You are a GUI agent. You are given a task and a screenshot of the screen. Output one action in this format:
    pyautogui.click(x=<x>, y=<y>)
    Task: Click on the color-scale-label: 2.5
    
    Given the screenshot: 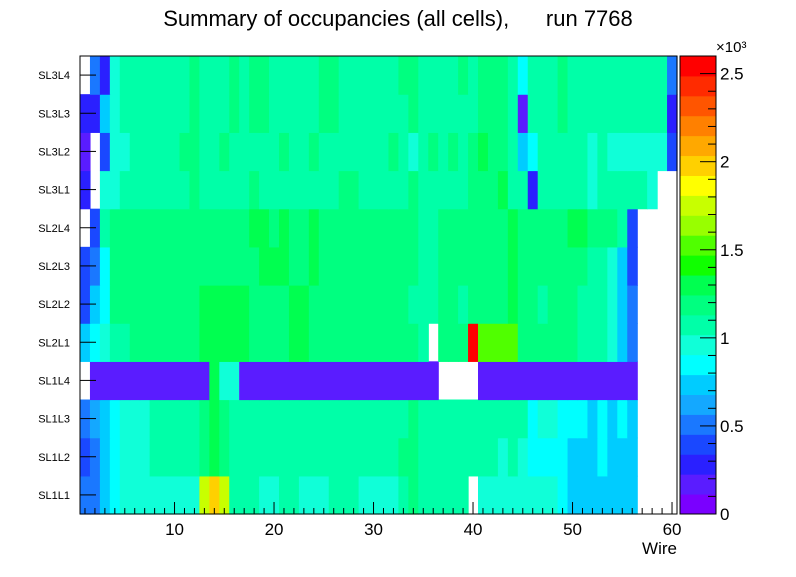 What is the action you would take?
    pyautogui.click(x=732, y=74)
    